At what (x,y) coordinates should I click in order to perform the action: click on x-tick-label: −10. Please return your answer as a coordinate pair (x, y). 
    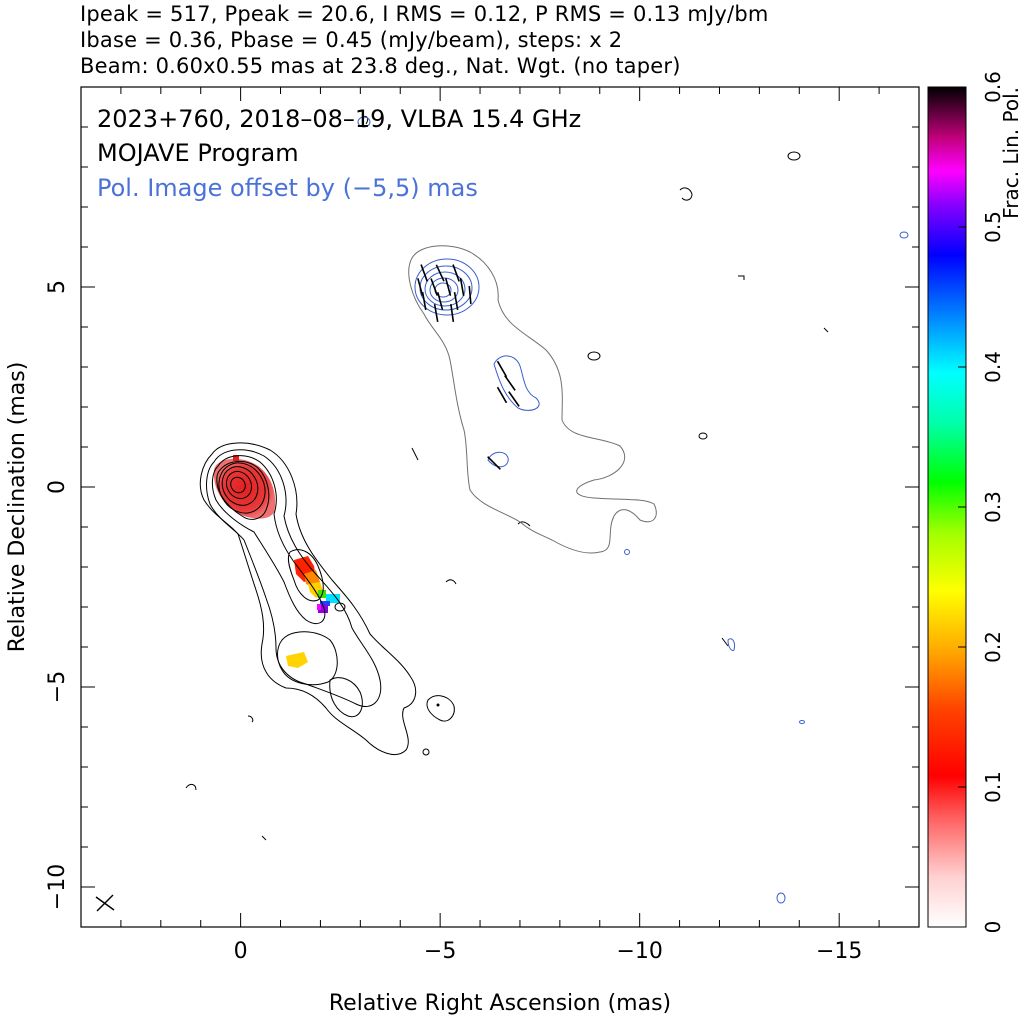
    Looking at the image, I should click on (639, 951).